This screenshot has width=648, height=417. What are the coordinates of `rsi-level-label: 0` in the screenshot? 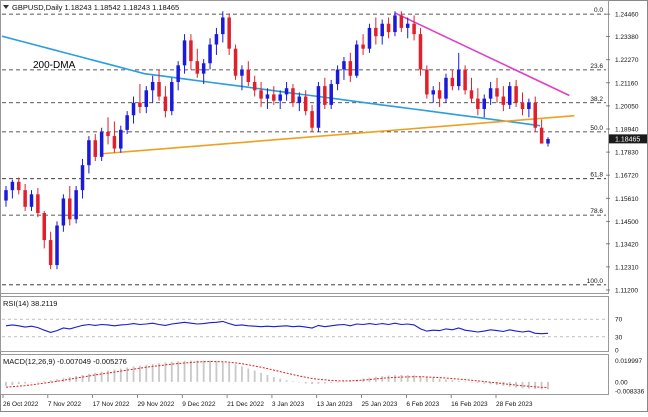 It's located at (617, 351).